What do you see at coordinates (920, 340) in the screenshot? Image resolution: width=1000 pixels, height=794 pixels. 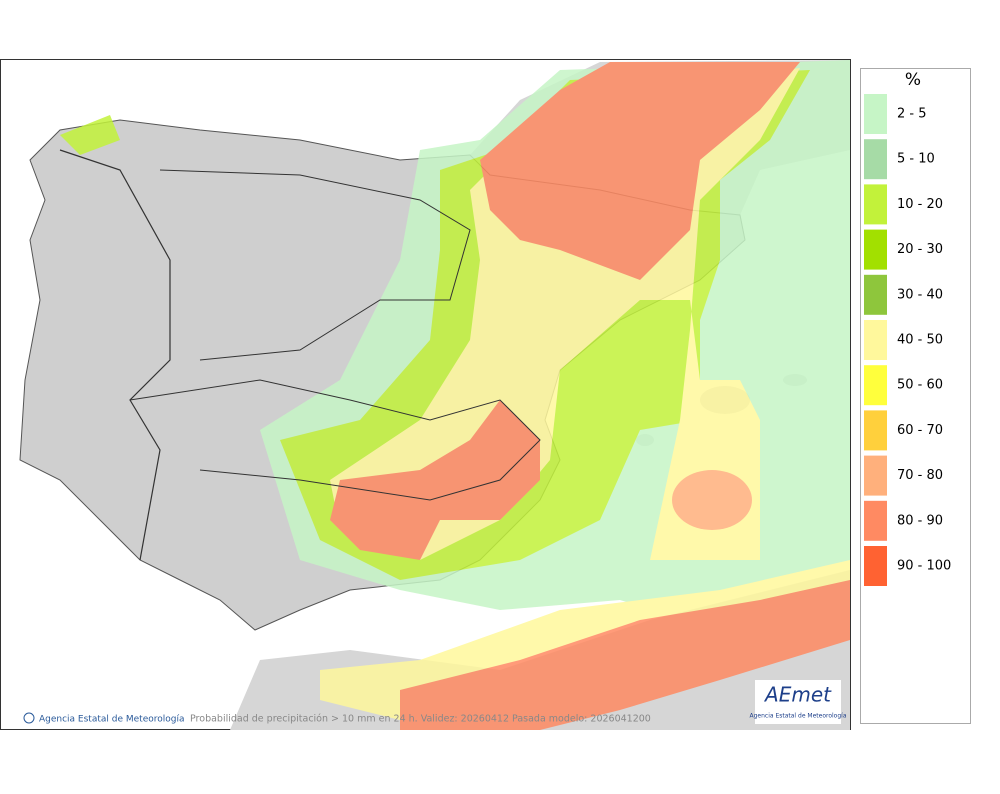 I see `legend-label: 40 - 50` at bounding box center [920, 340].